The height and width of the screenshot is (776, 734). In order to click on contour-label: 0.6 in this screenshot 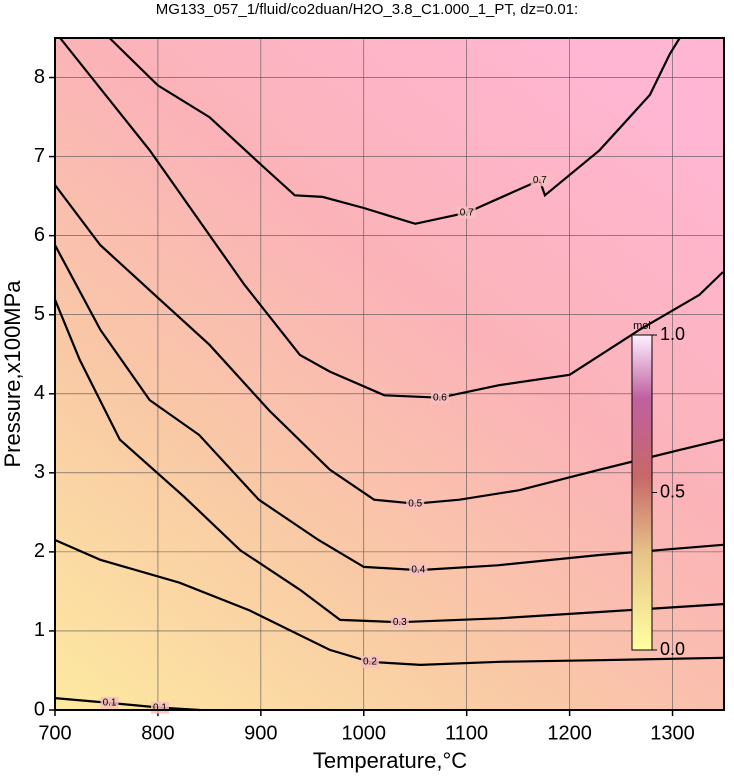, I will do `click(440, 397)`.